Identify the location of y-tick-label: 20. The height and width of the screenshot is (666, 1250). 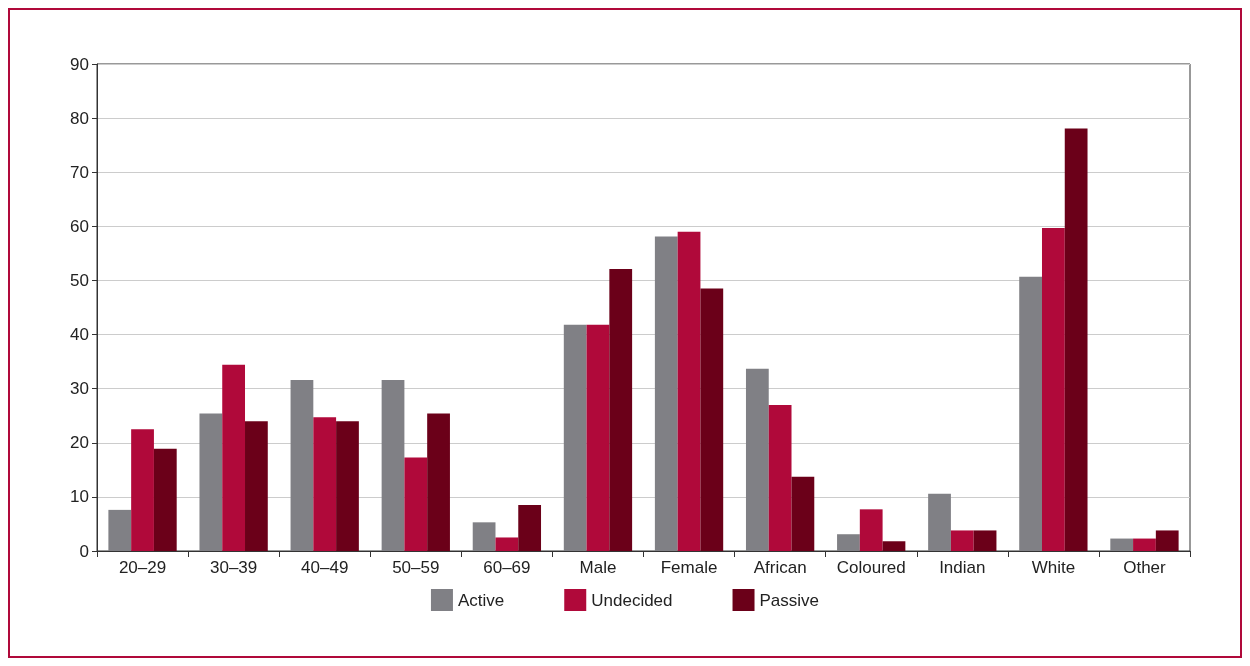
(79, 443).